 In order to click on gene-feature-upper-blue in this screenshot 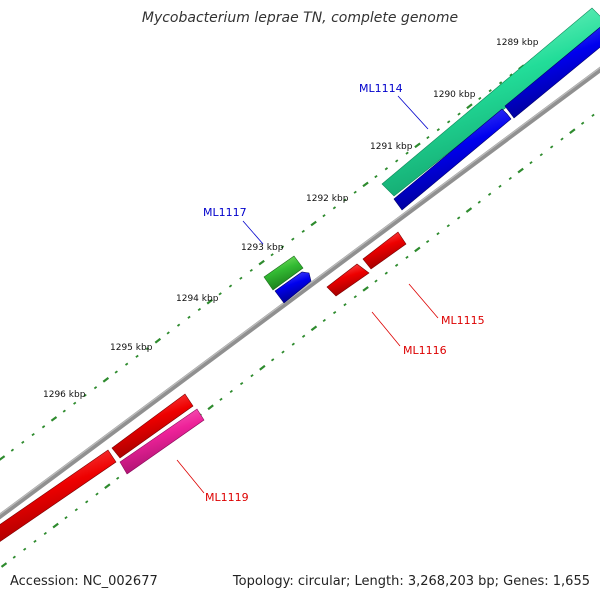, I will do `click(552, 71)`.